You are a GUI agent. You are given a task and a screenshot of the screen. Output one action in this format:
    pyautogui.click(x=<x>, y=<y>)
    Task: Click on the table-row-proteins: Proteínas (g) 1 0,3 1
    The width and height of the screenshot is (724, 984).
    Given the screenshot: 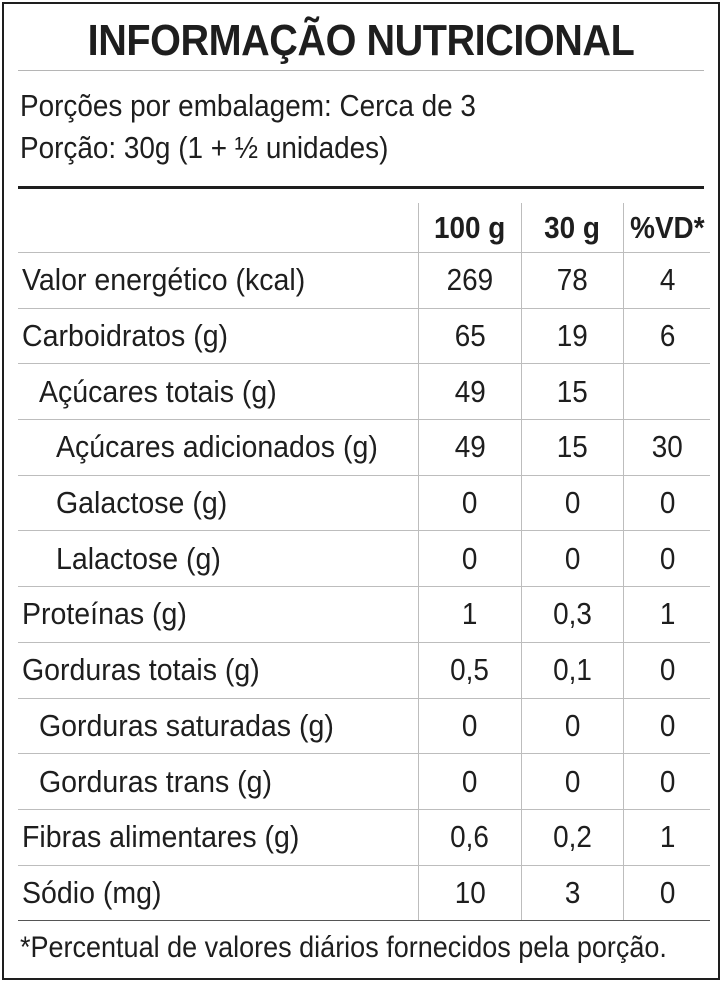 What is the action you would take?
    pyautogui.click(x=364, y=615)
    